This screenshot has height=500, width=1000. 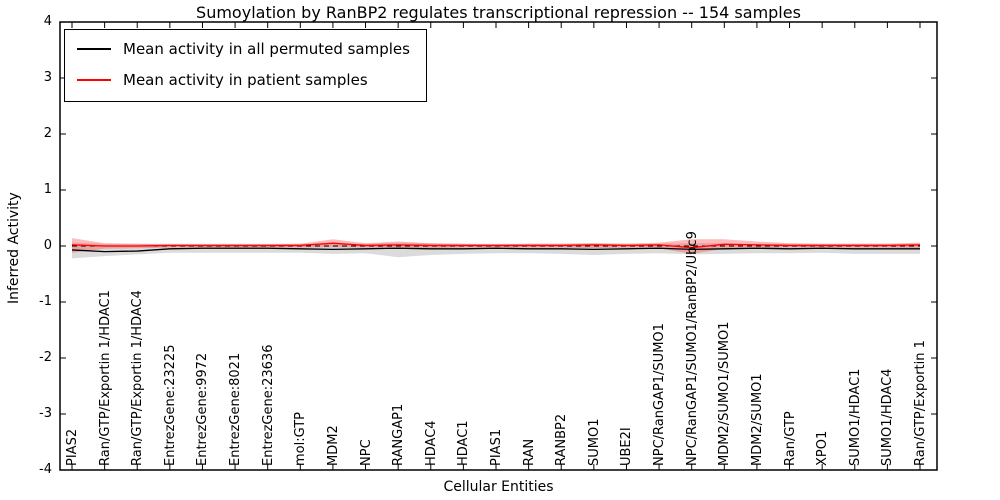 I want to click on x-category-label: Ran/GTP, so click(x=790, y=438).